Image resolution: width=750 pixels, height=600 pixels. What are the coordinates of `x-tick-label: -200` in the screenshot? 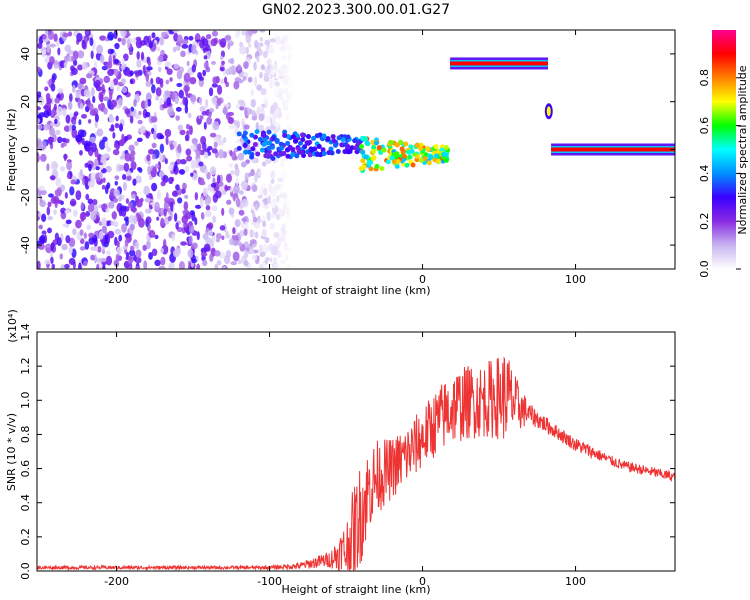 It's located at (116, 279).